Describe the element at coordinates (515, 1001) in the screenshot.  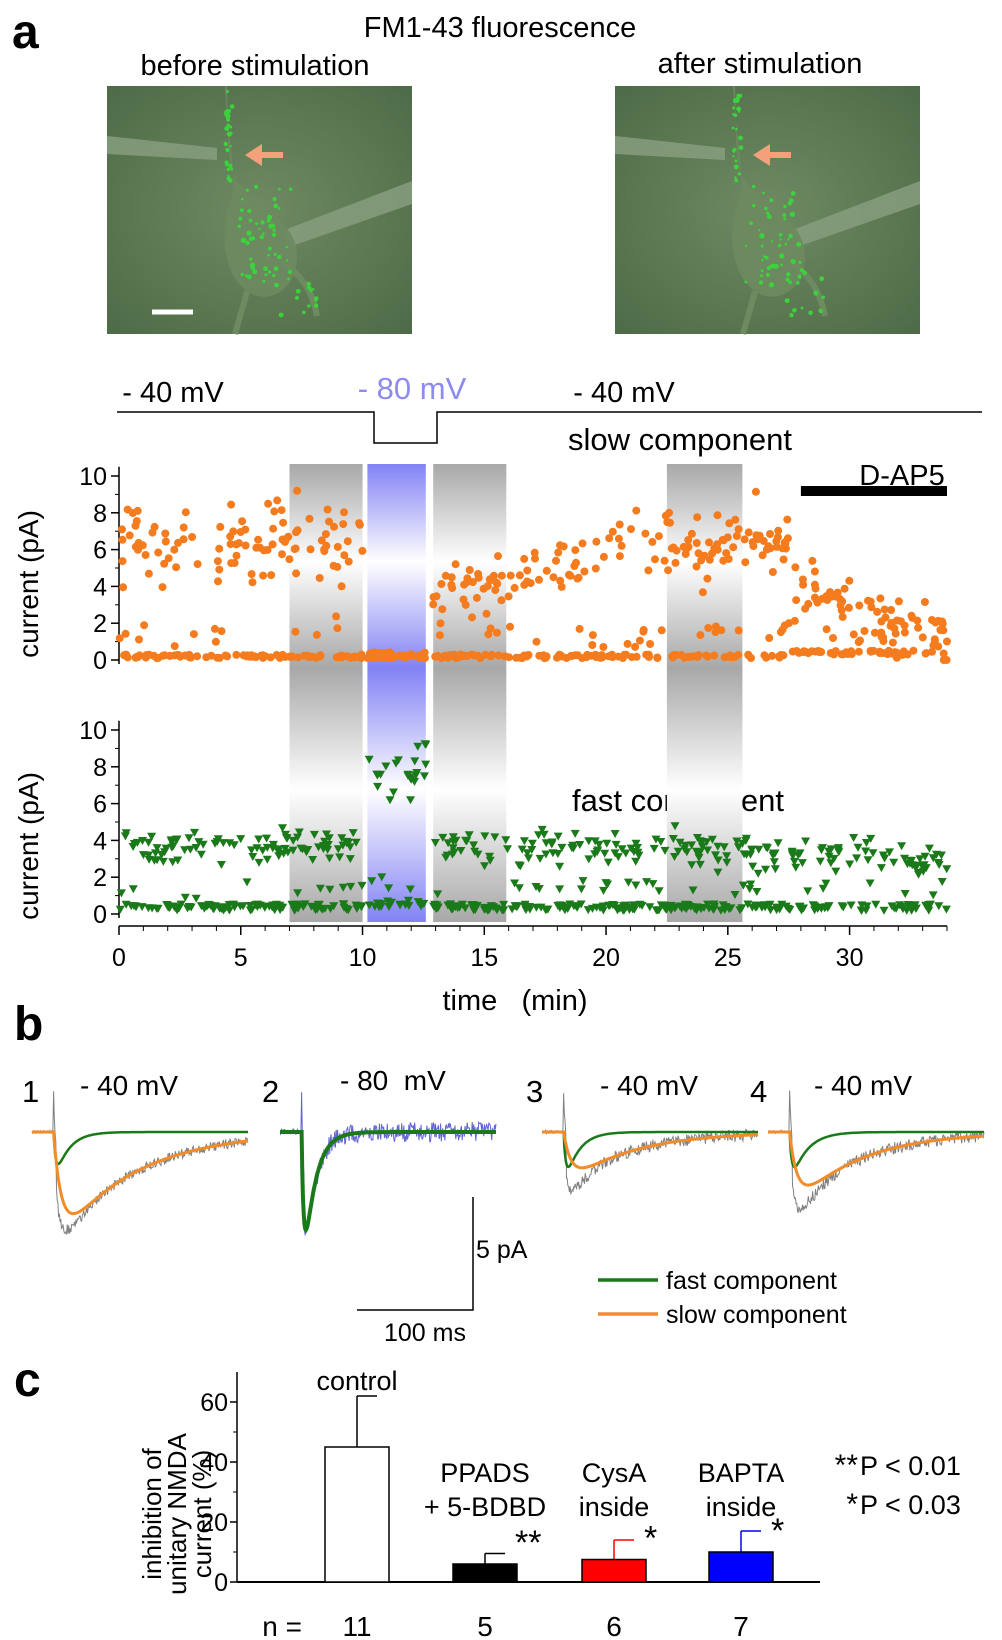
I see `x-axis-label: time (min)` at that location.